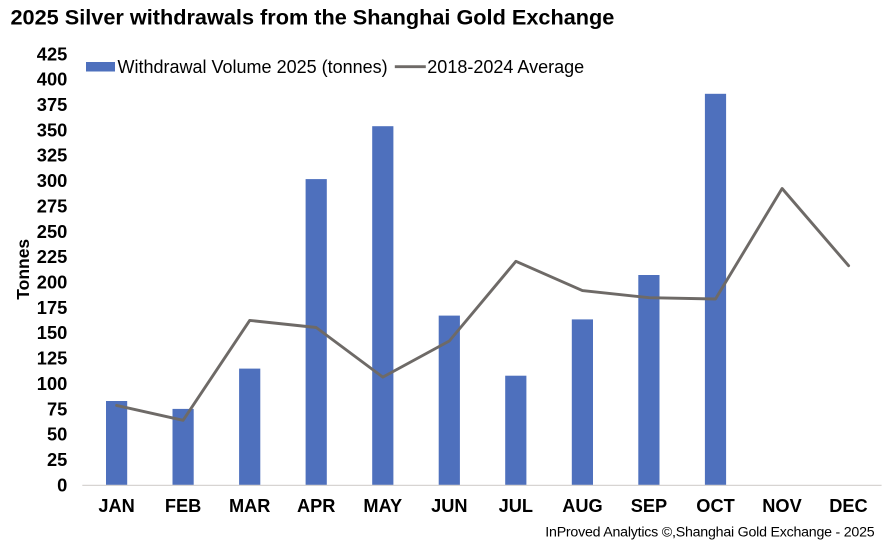  I want to click on svg-text: 150, so click(52, 332).